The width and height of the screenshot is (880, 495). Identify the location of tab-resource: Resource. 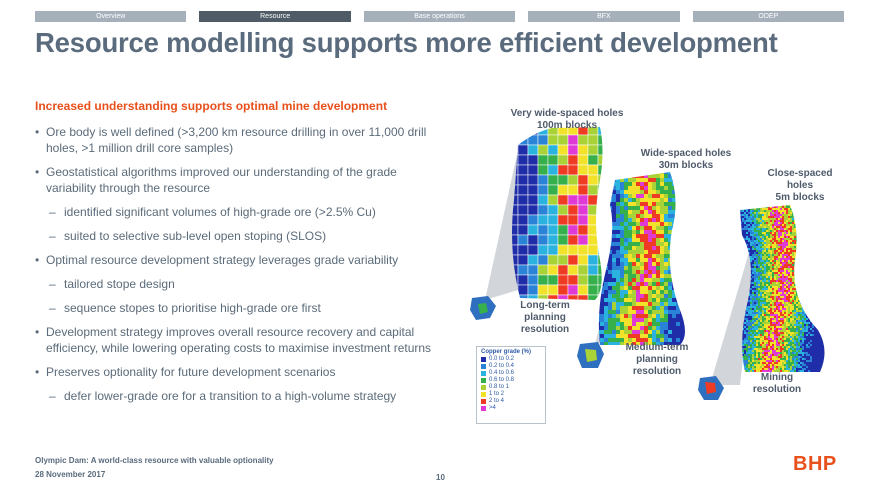
(275, 16).